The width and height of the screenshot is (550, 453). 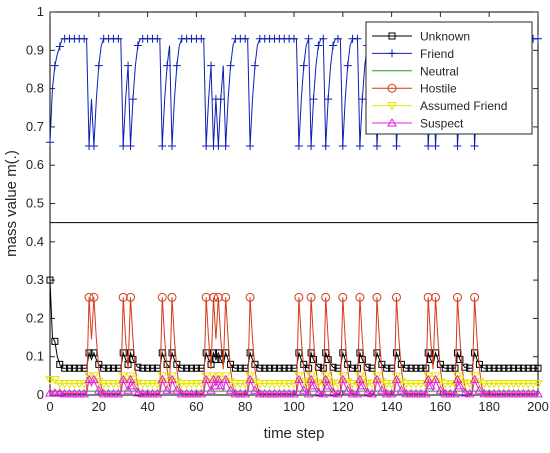 I want to click on series-suspect, so click(x=294, y=386).